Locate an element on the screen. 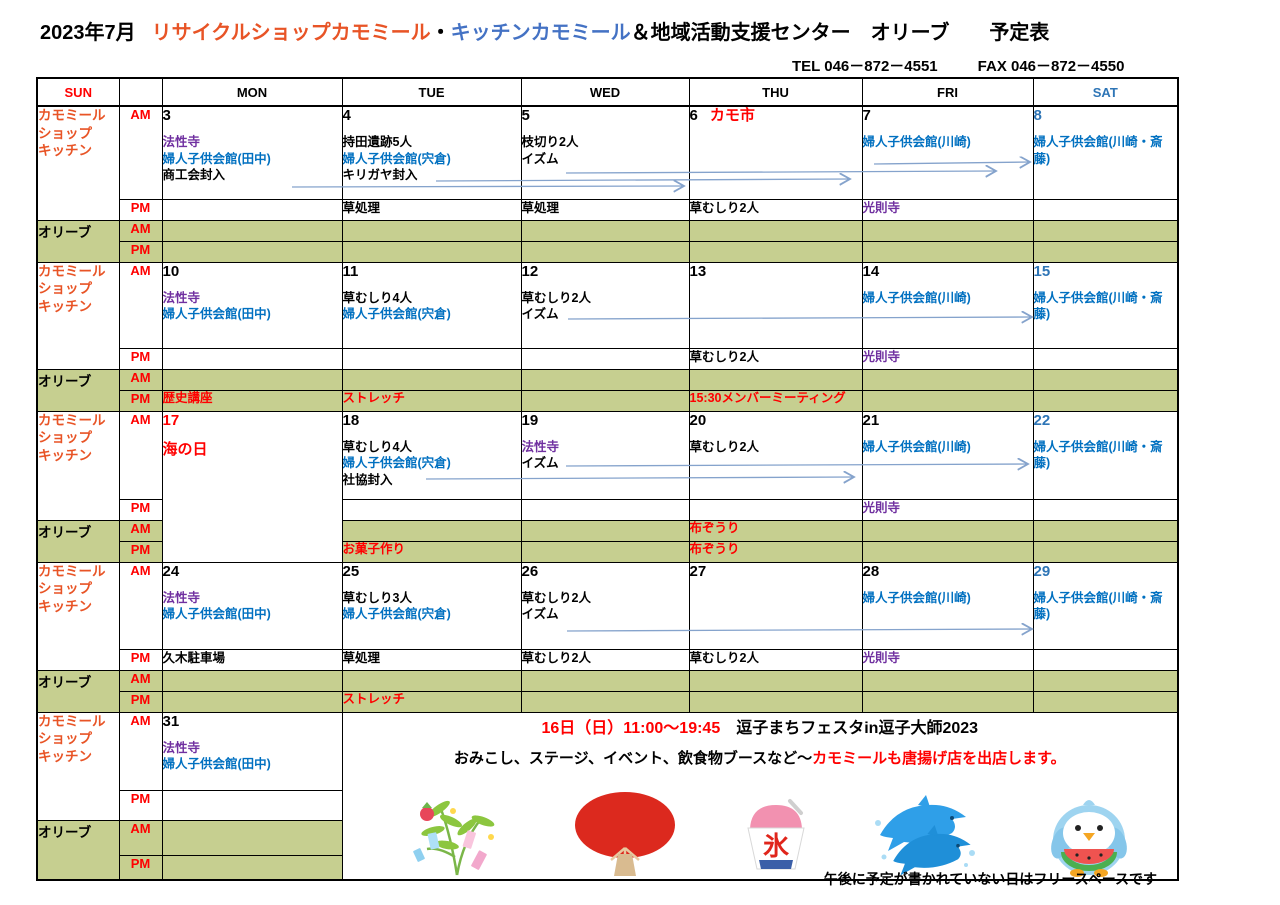 The image size is (1280, 905). day-number-row: 4 is located at coordinates (431, 116).